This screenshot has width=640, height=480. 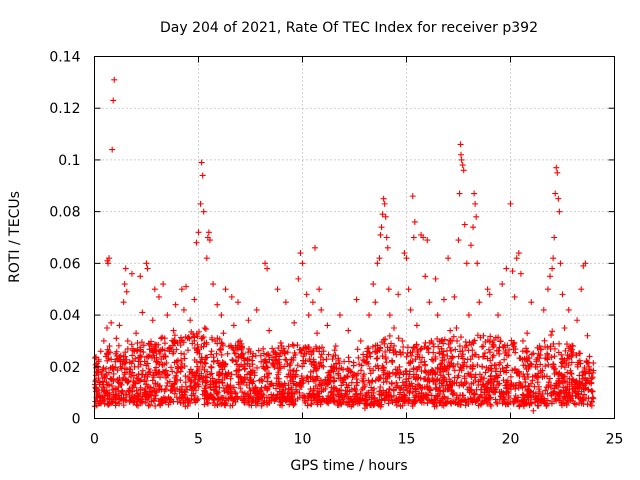 What do you see at coordinates (64, 368) in the screenshot?
I see `y-tick-label: 0.02` at bounding box center [64, 368].